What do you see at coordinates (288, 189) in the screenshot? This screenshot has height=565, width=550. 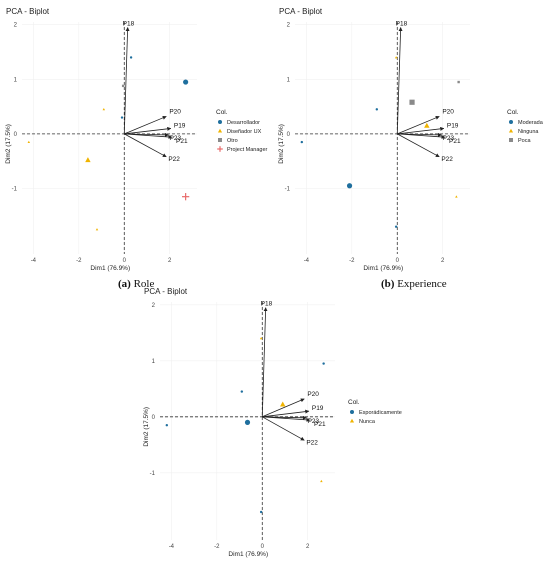 I see `panel-1-ytick: -1` at bounding box center [288, 189].